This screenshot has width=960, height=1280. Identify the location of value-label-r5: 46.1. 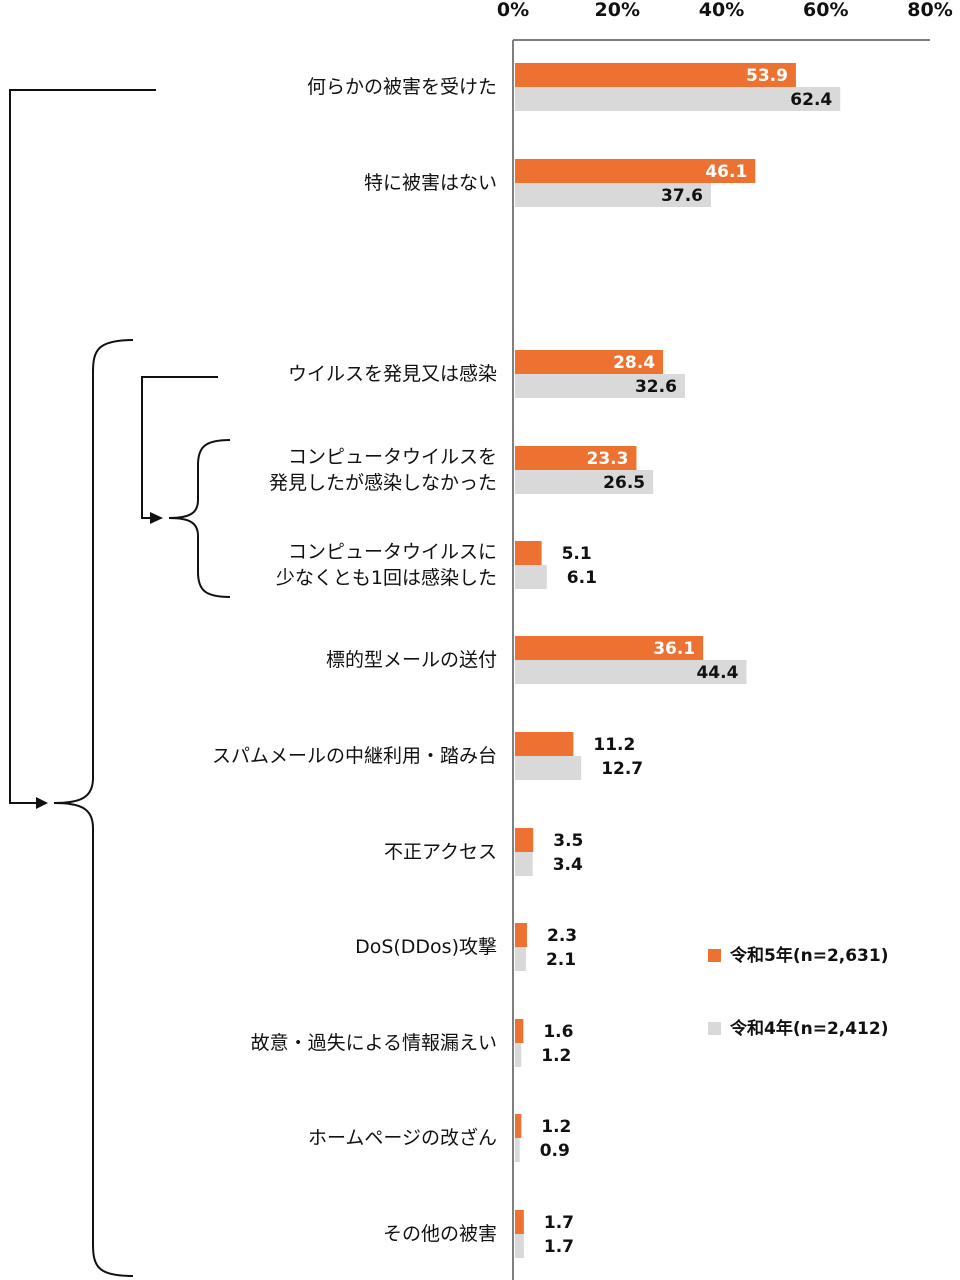
(726, 172).